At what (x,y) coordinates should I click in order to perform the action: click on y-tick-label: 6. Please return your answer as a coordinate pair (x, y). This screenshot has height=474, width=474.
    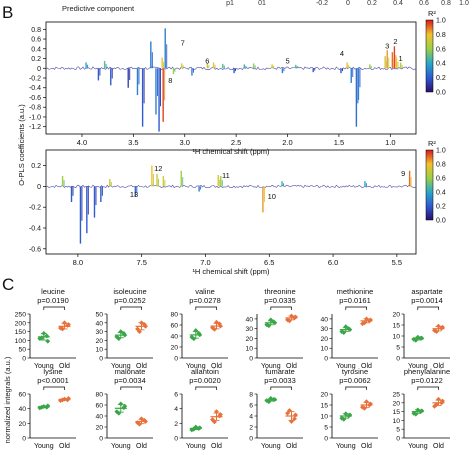
    Looking at the image, I should click on (176, 395).